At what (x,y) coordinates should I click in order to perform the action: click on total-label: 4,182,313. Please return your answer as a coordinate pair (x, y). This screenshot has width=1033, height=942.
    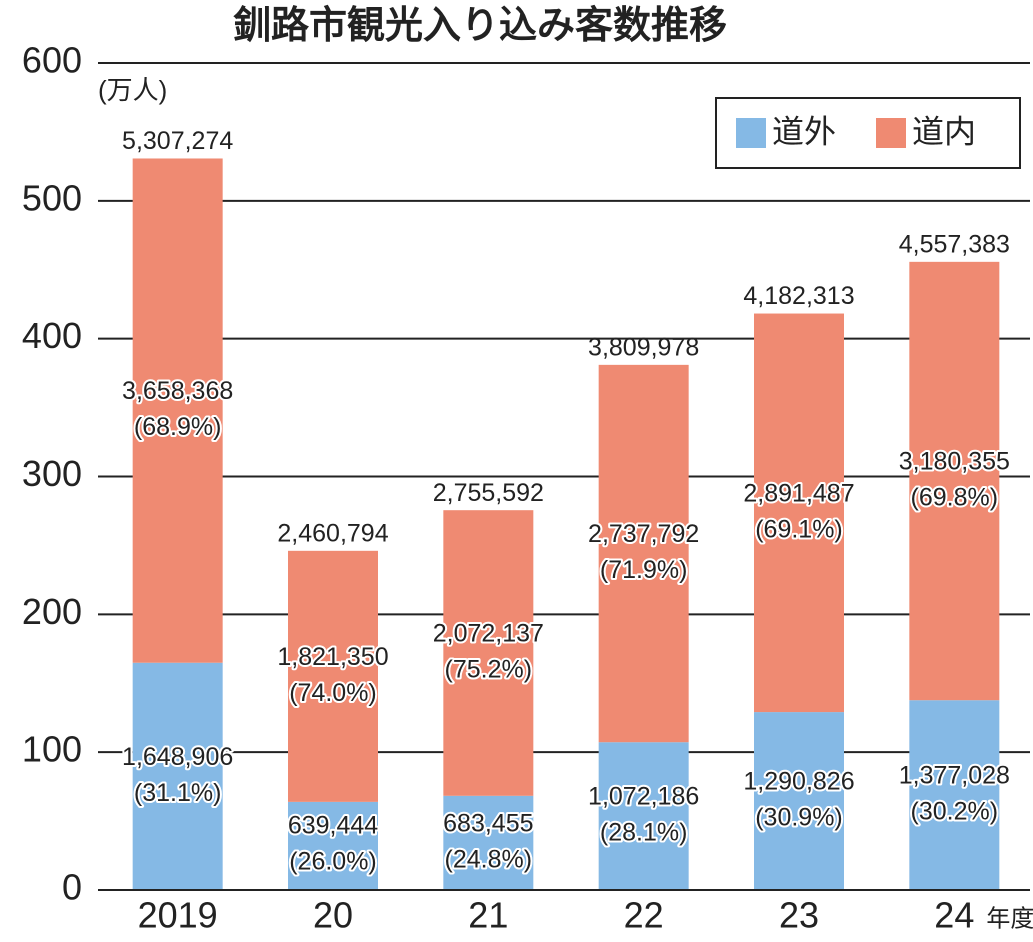
    Looking at the image, I should click on (798, 296).